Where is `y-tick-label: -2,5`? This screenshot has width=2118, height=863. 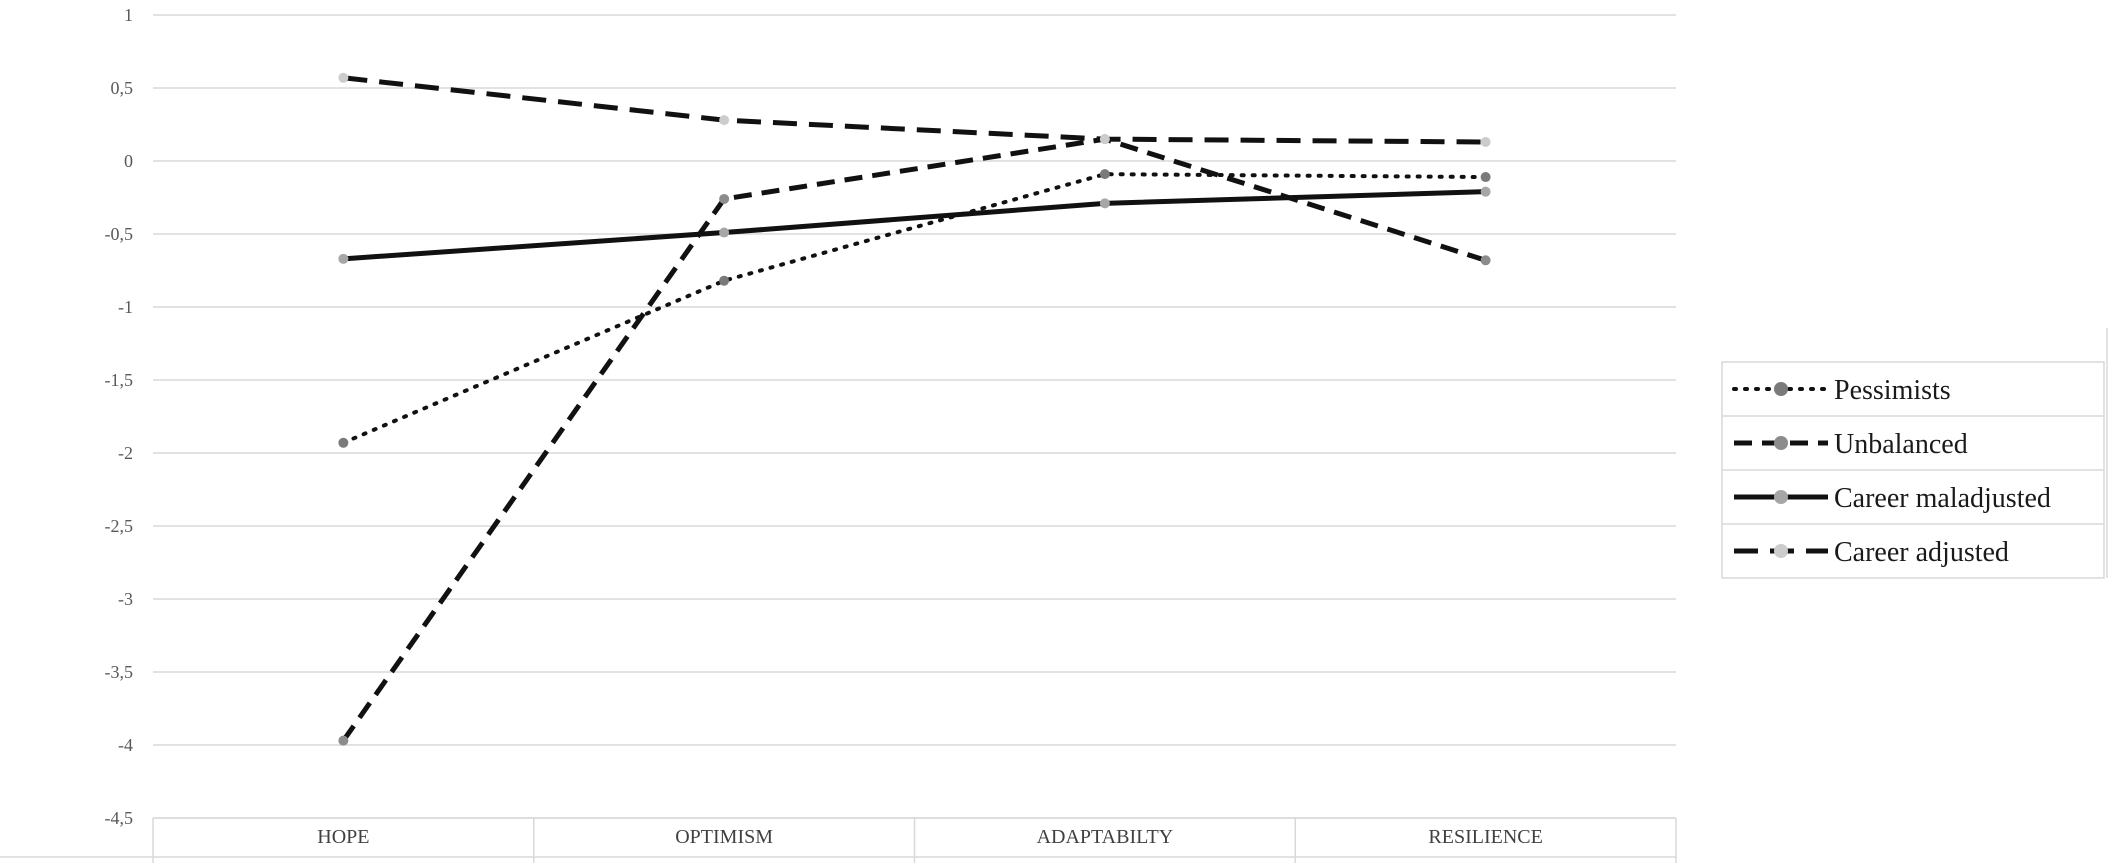
y-tick-label: -2,5 is located at coordinates (119, 526).